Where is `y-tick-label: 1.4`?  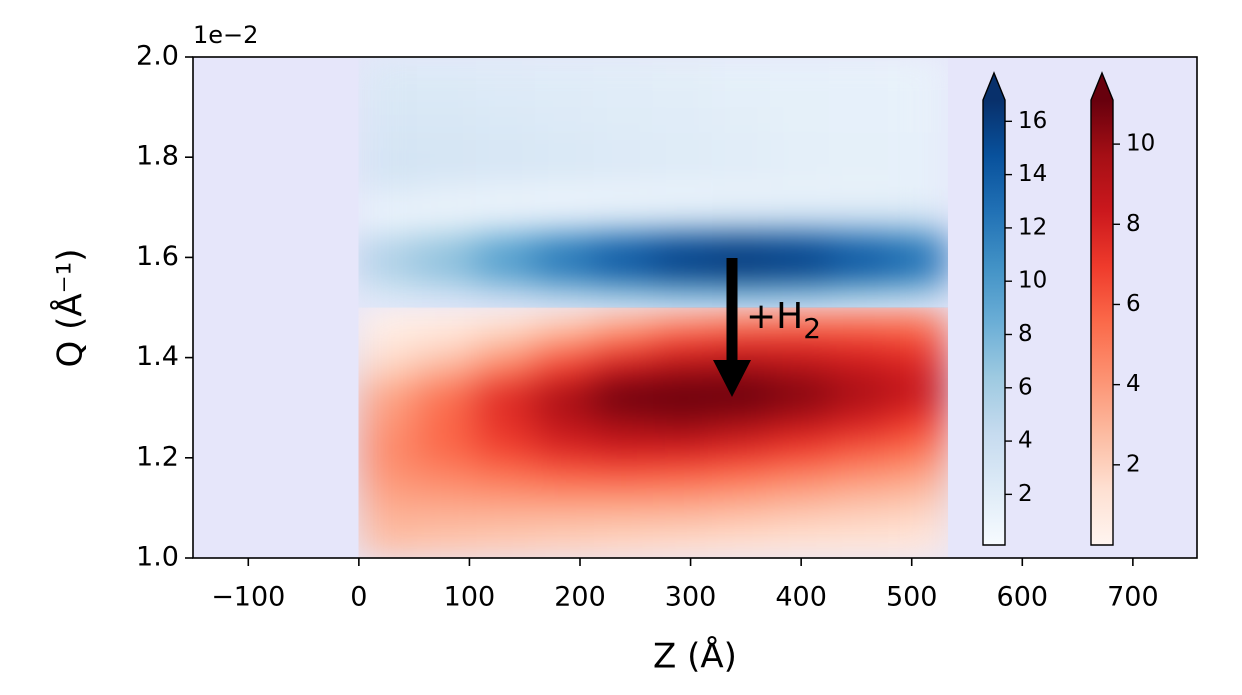
y-tick-label: 1.4 is located at coordinates (157, 356).